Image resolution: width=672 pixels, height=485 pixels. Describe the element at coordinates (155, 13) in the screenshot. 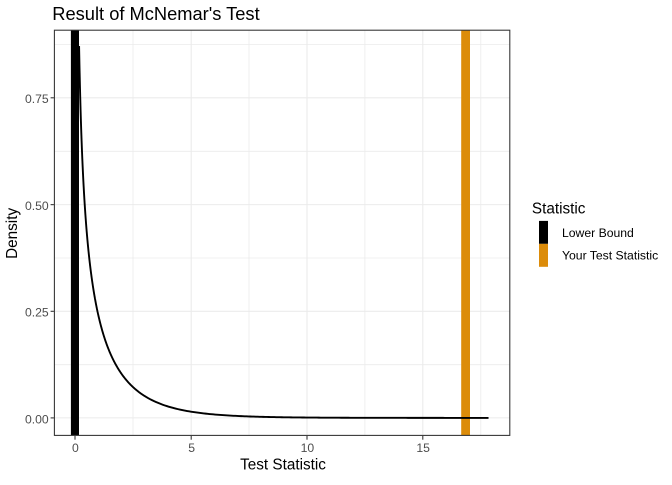

I see `svg-text: Result of McNemar's Test` at that location.